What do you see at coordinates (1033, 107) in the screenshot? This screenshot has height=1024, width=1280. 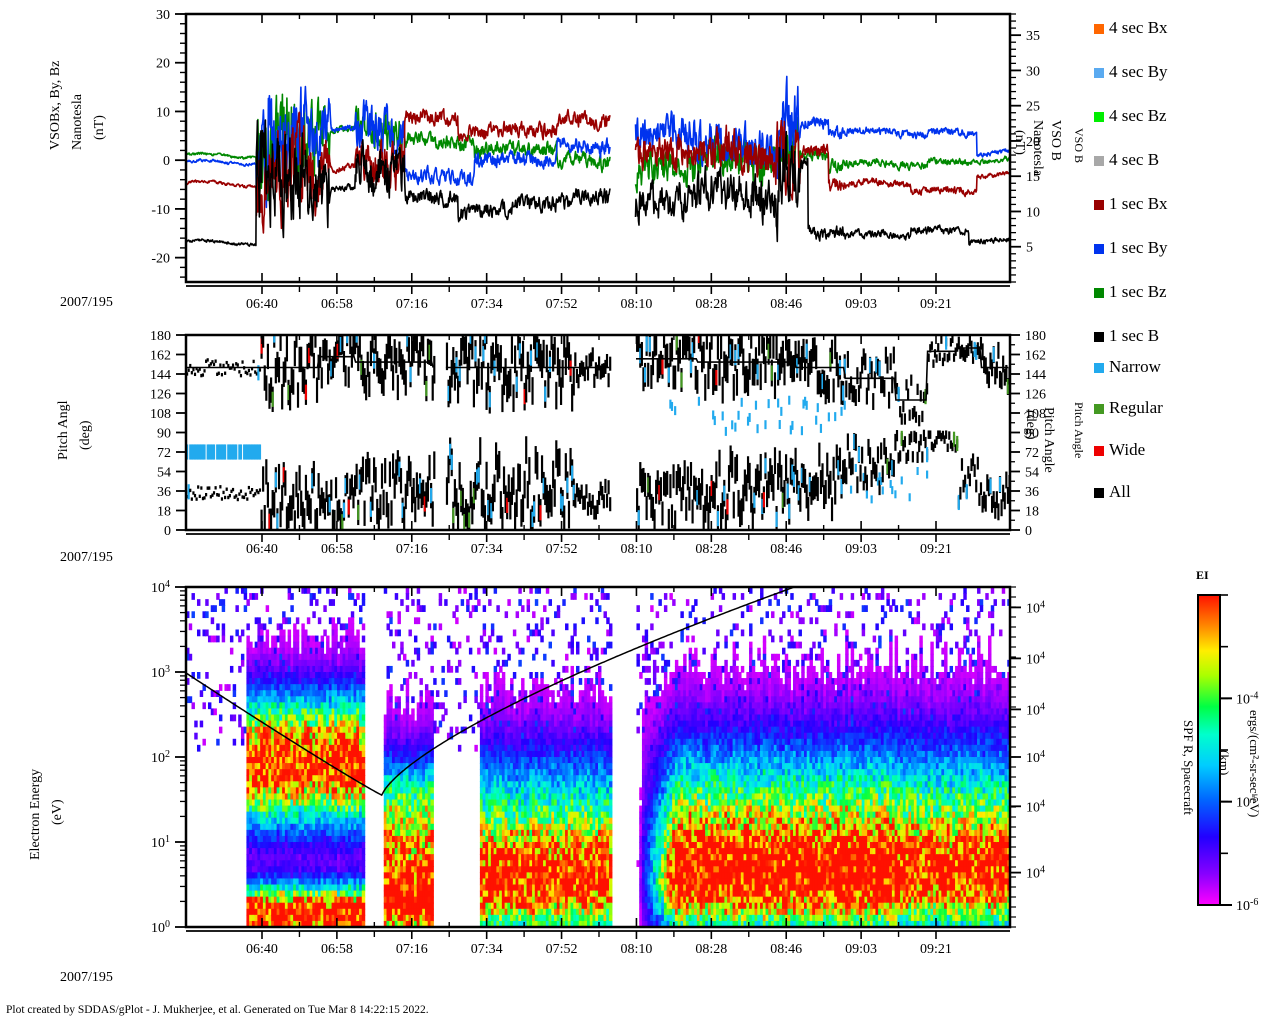 I see `svg-text: 25` at bounding box center [1033, 107].